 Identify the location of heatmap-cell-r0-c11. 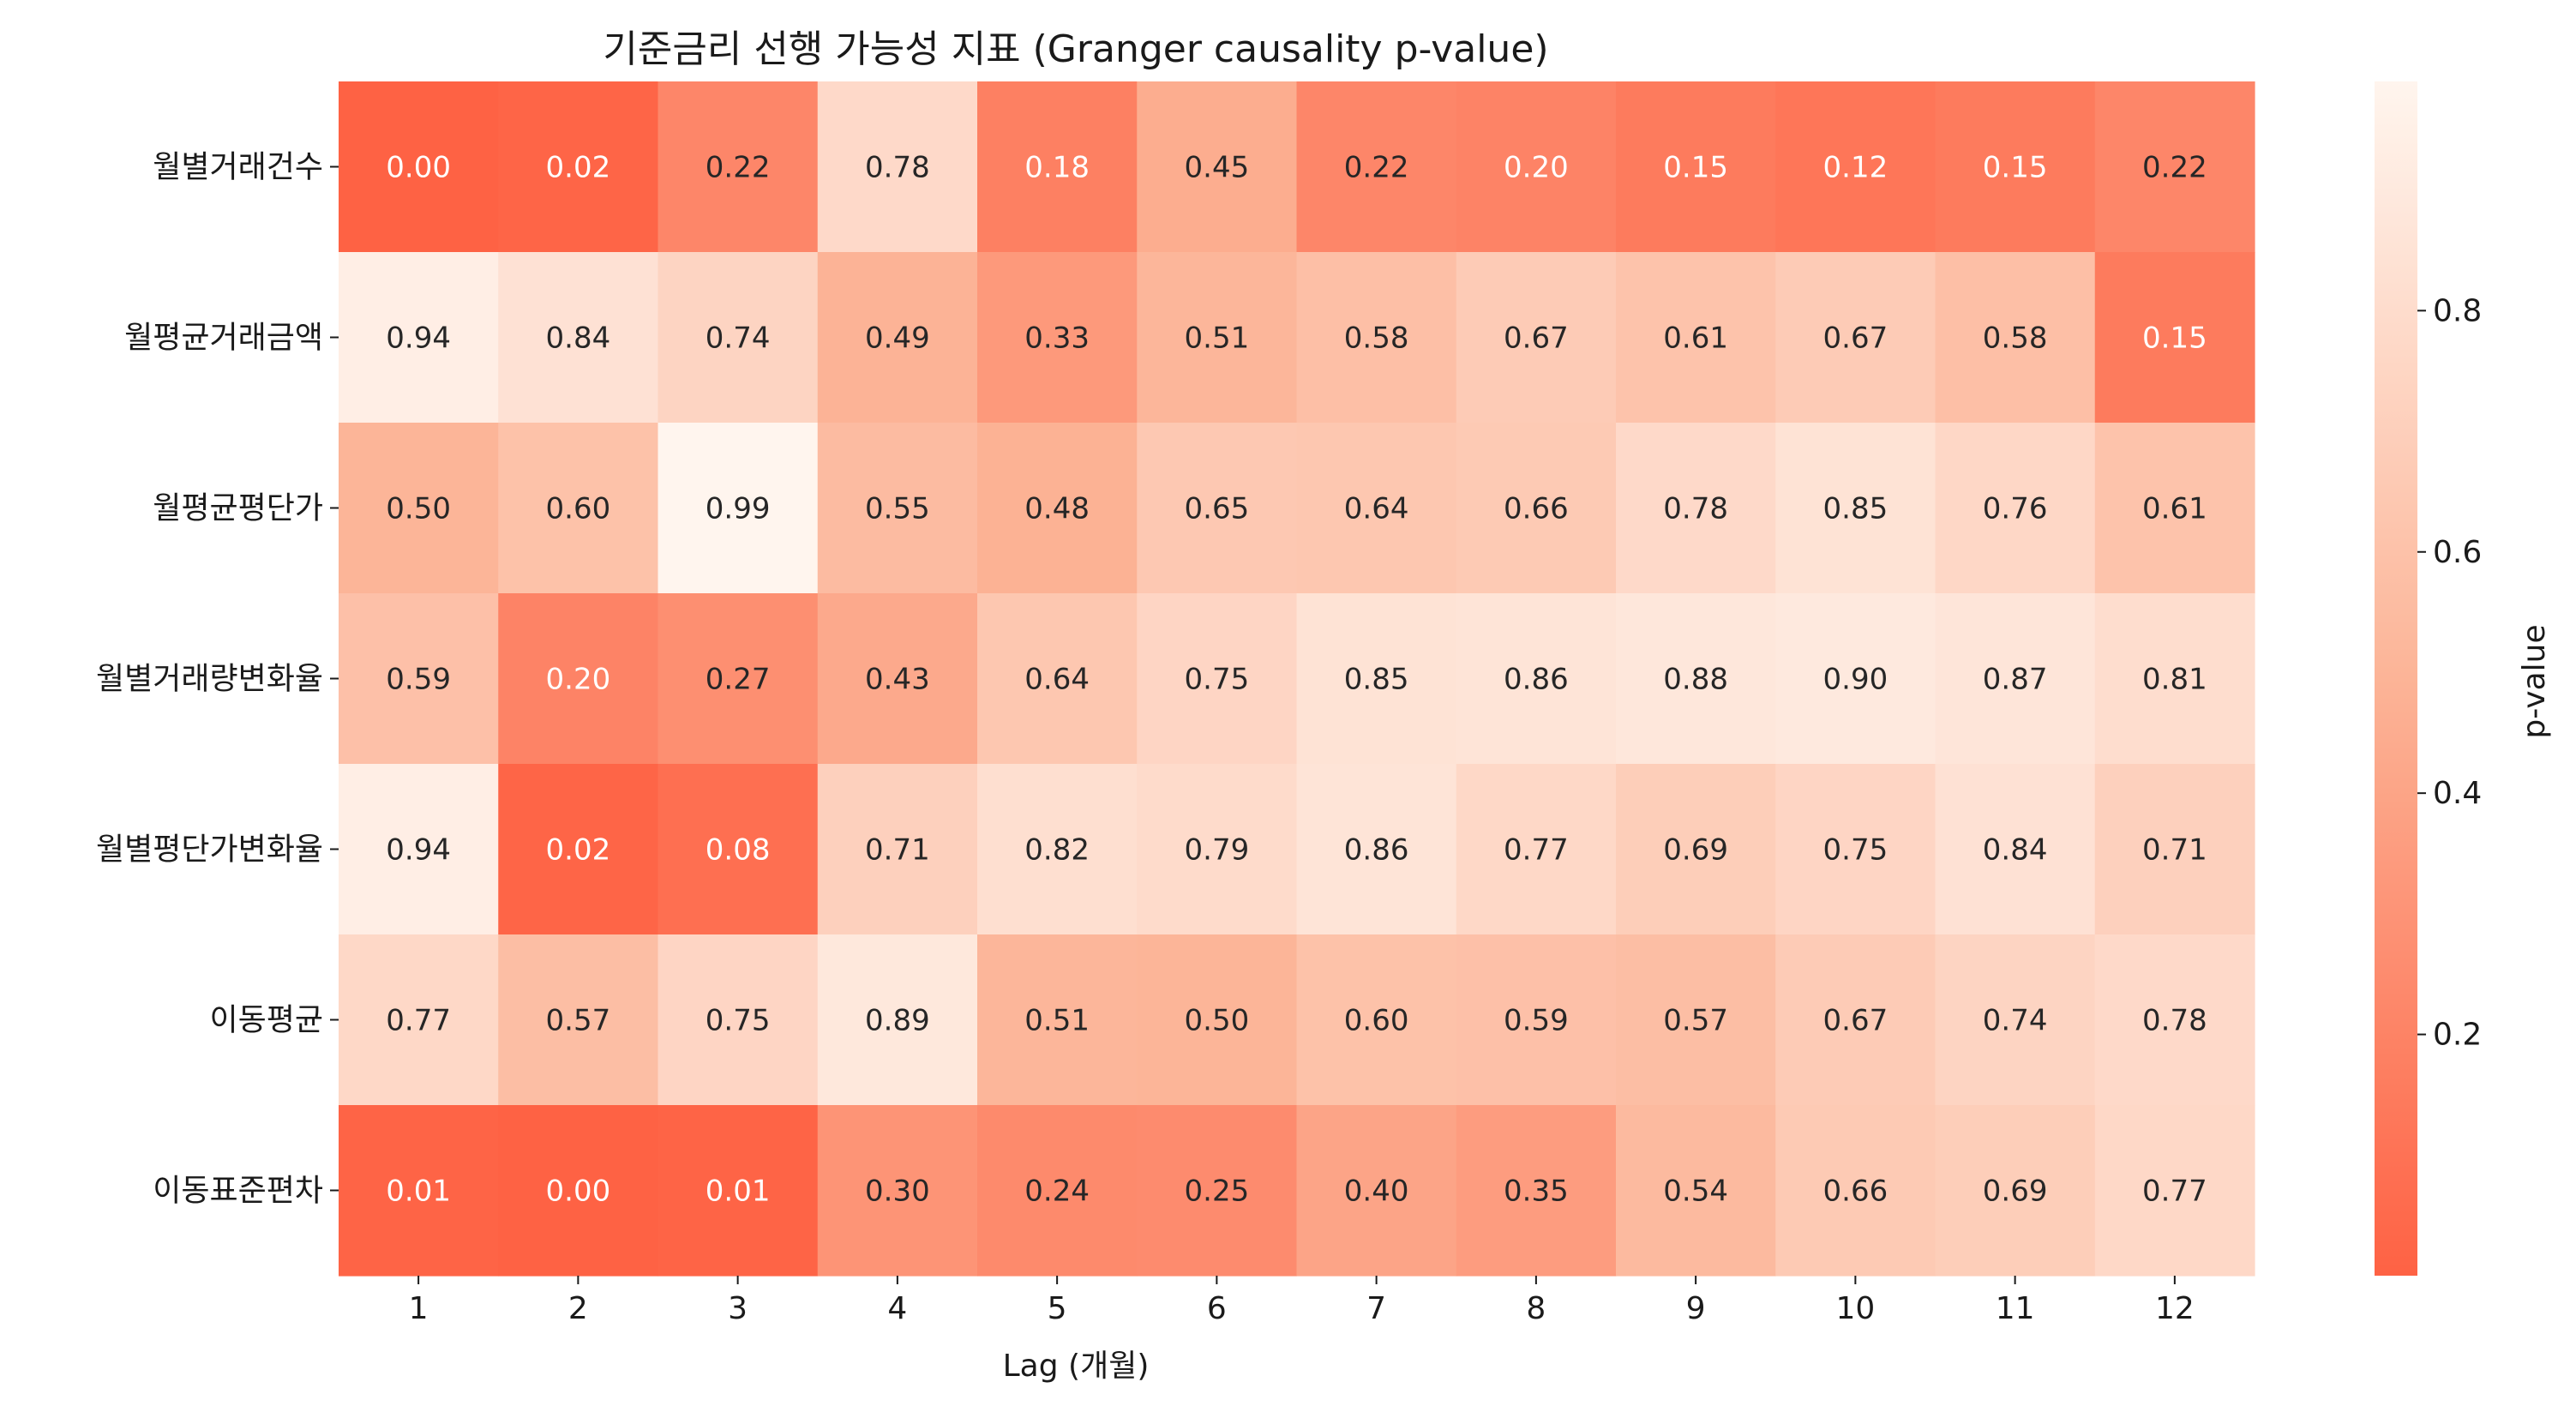
(2174, 167).